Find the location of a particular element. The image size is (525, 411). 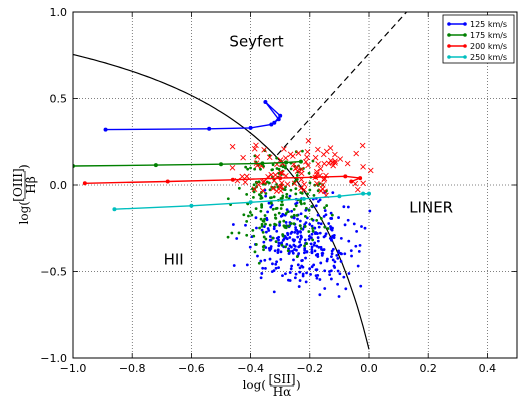

y-tick-label: 0.0 is located at coordinates (59, 185).